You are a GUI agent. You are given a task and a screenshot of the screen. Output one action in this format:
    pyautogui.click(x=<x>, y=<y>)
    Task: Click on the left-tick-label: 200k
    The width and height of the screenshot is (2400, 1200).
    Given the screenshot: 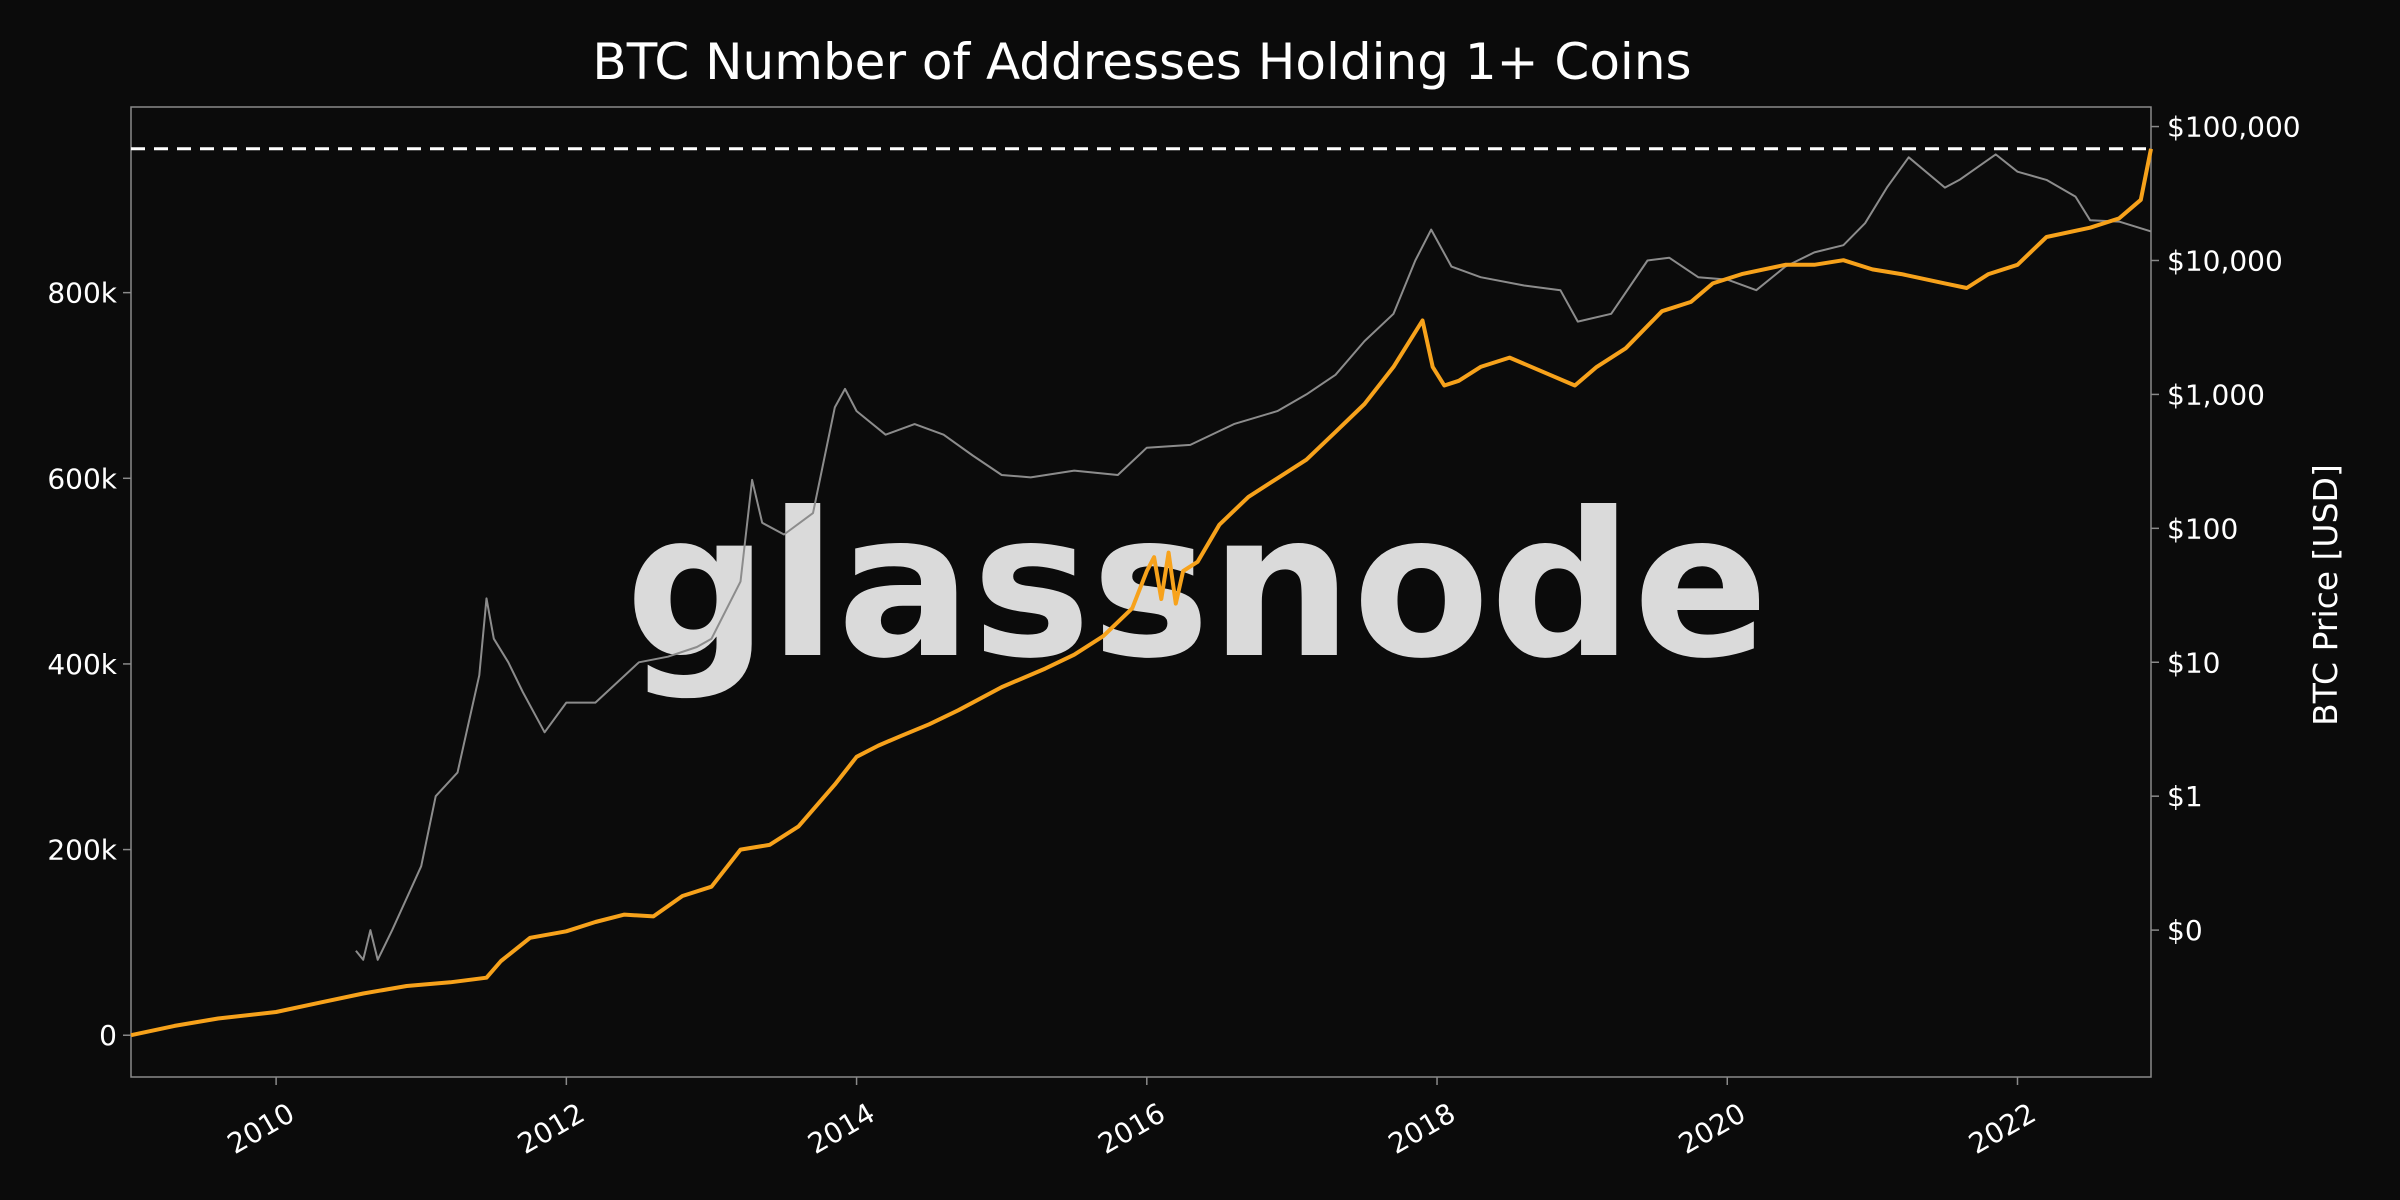 What is the action you would take?
    pyautogui.click(x=82, y=850)
    